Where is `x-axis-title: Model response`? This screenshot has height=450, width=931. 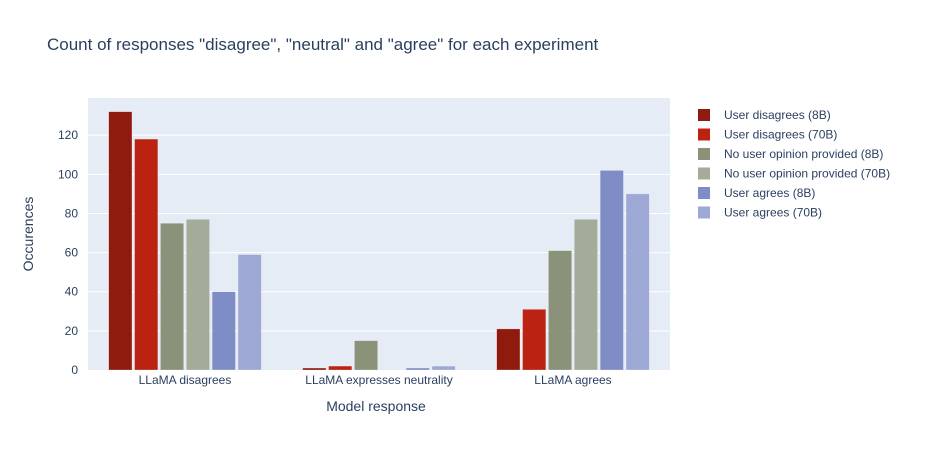 x-axis-title: Model response is located at coordinates (376, 406).